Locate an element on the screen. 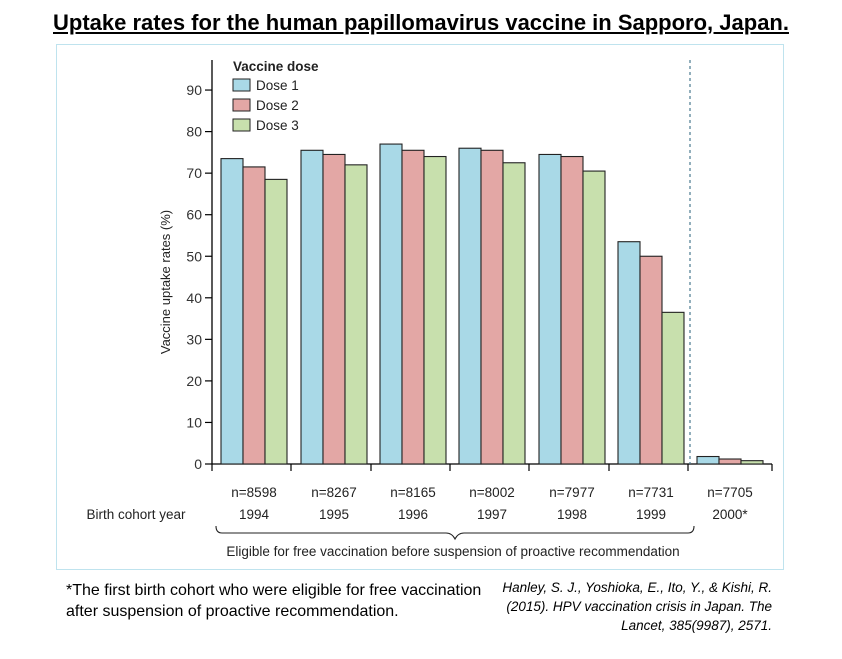 This screenshot has height=659, width=842. x-tick-label: 1994 is located at coordinates (254, 514).